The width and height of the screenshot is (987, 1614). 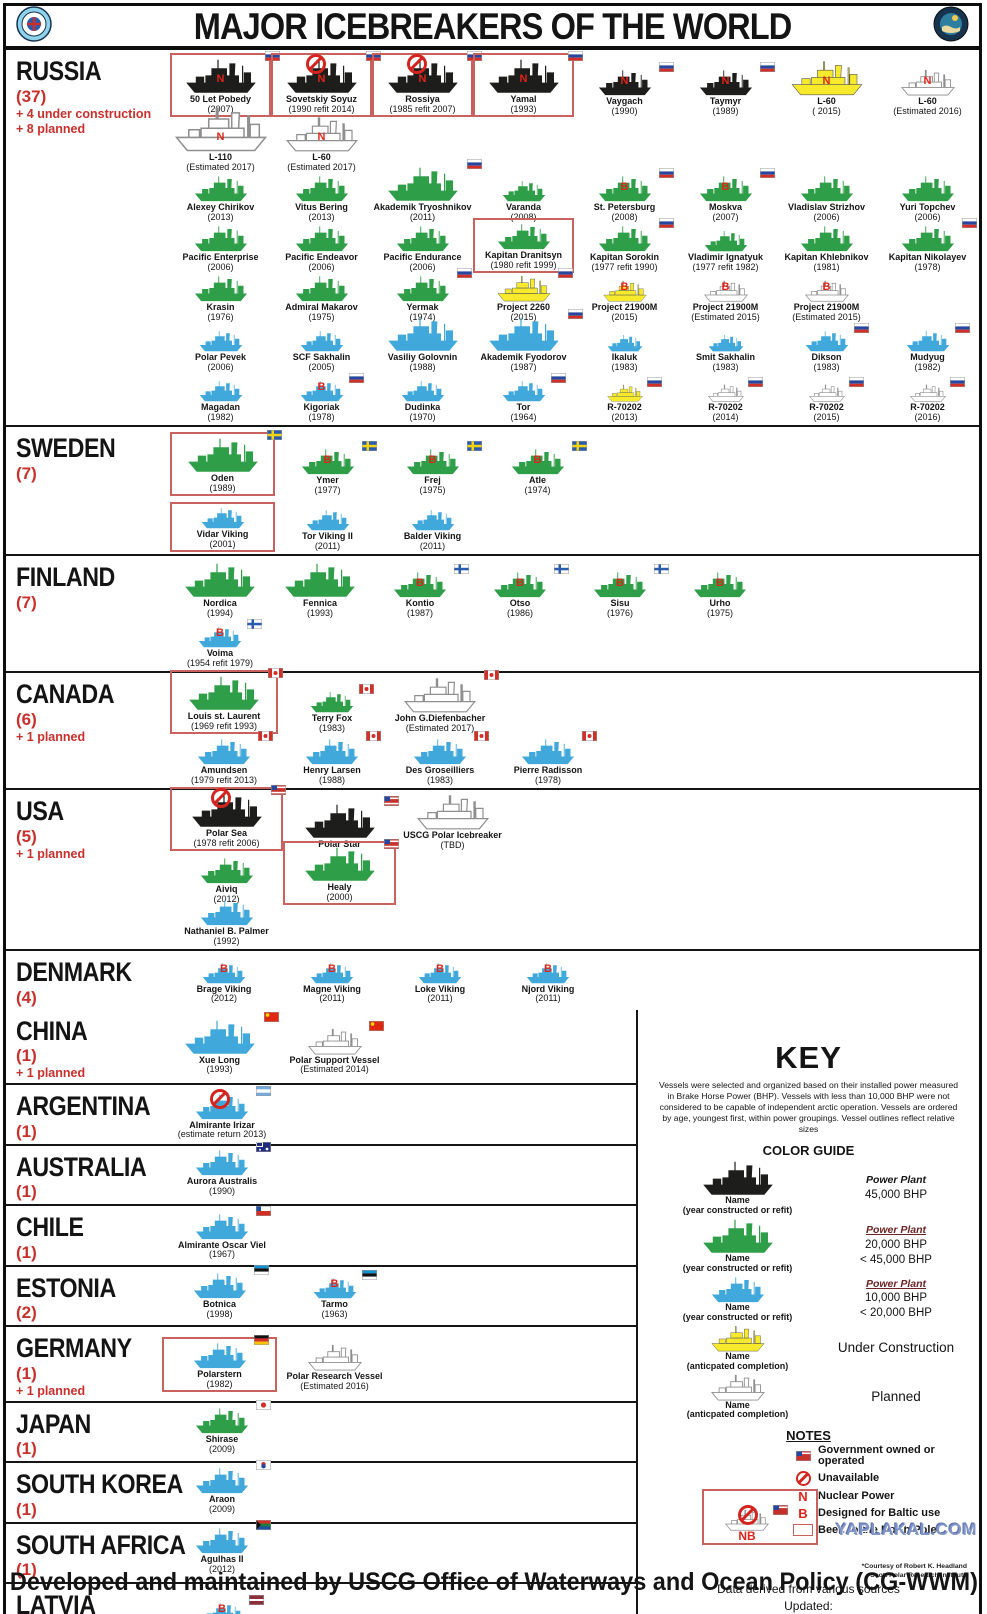 I want to click on ship-item: Smit Sakhalin (1983), so click(x=725, y=353).